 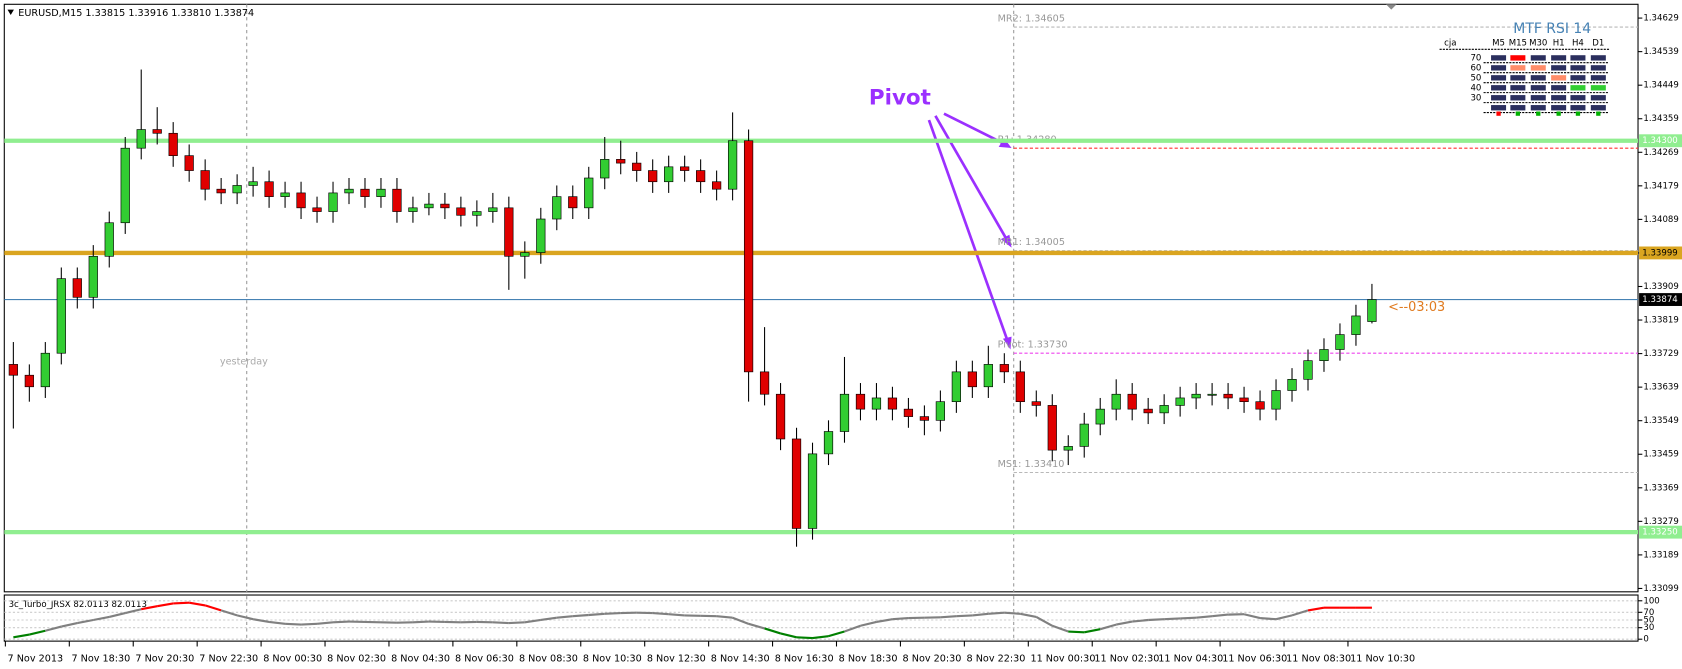 I want to click on pivot-label: Pivot: 1.33730, so click(x=1033, y=345).